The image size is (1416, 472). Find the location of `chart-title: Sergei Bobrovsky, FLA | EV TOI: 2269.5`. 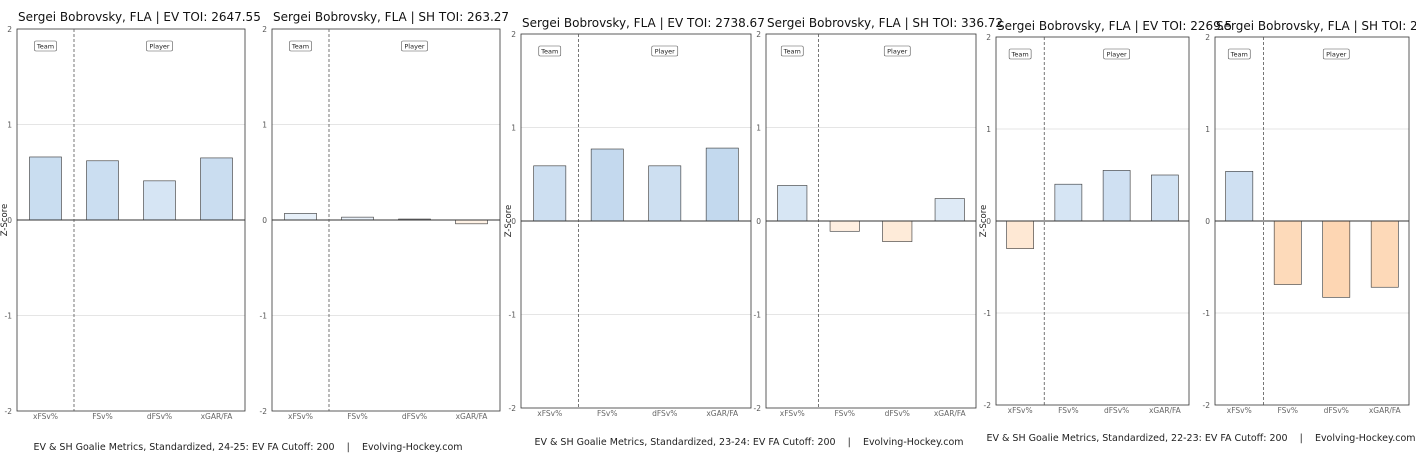

chart-title: Sergei Bobrovsky, FLA | EV TOI: 2269.5 is located at coordinates (1114, 26).